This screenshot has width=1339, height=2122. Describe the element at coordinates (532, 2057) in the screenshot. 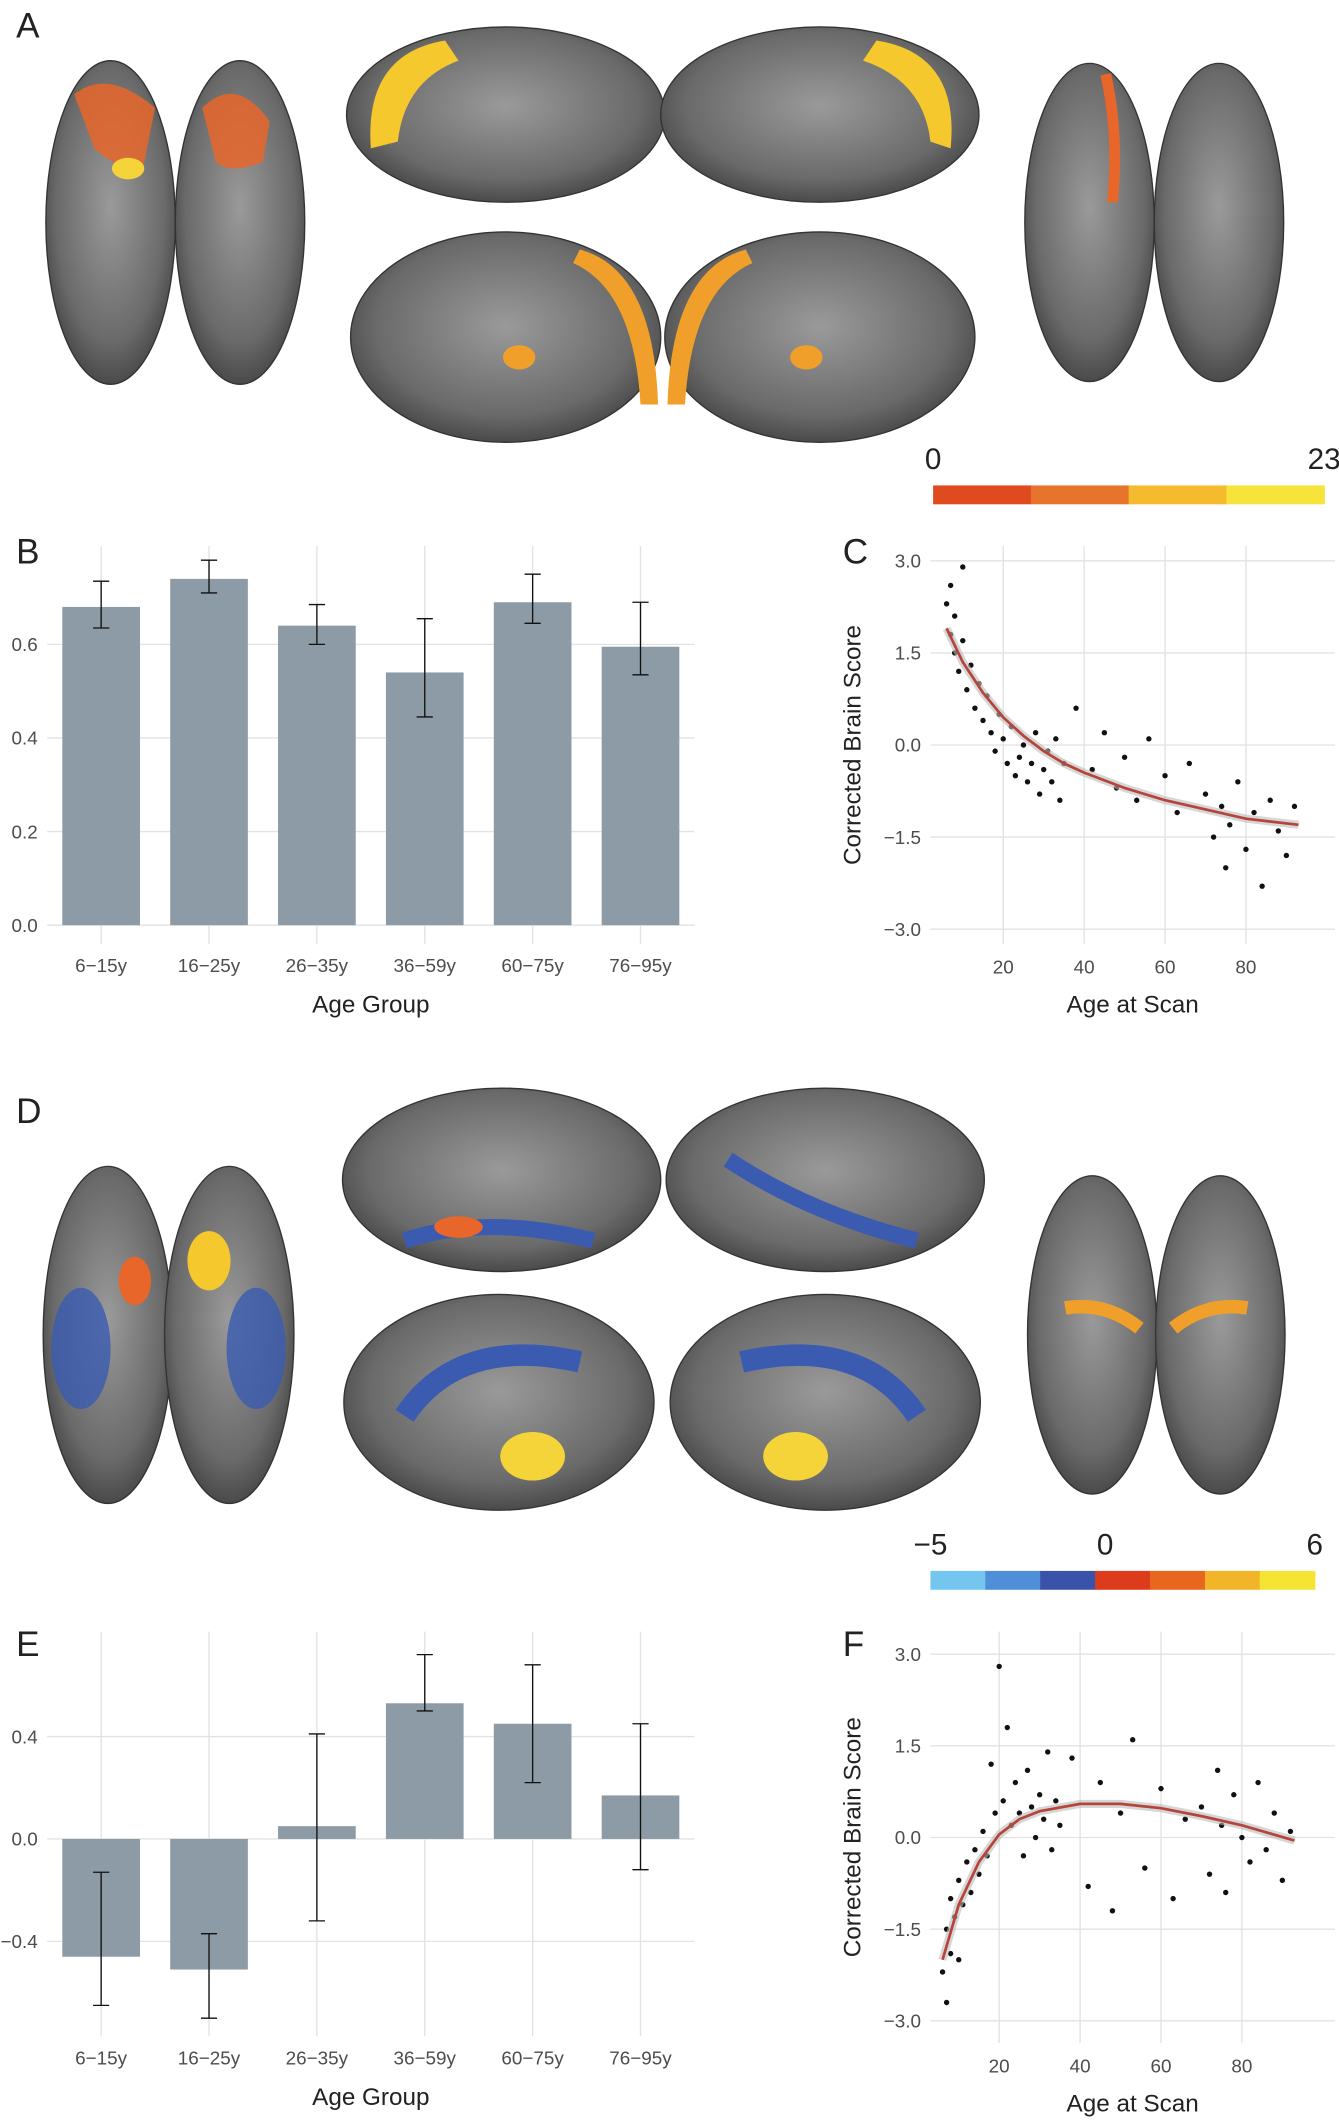

I see `x-tick-label: 60−75y` at that location.